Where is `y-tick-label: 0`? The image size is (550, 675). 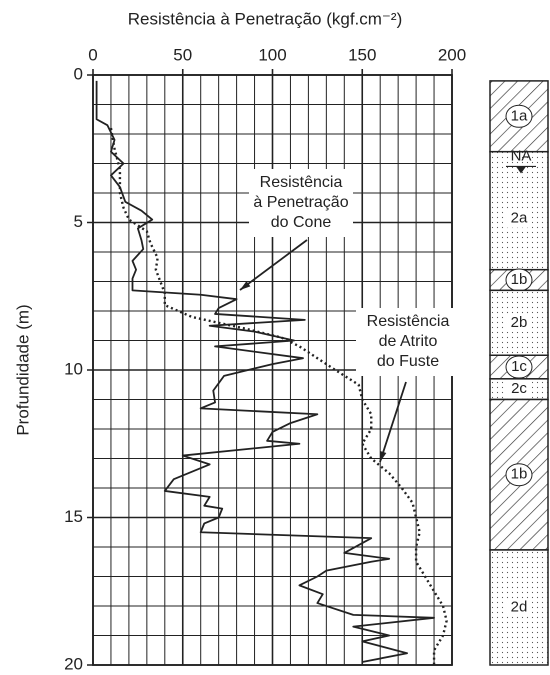
y-tick-label: 0 is located at coordinates (78, 73).